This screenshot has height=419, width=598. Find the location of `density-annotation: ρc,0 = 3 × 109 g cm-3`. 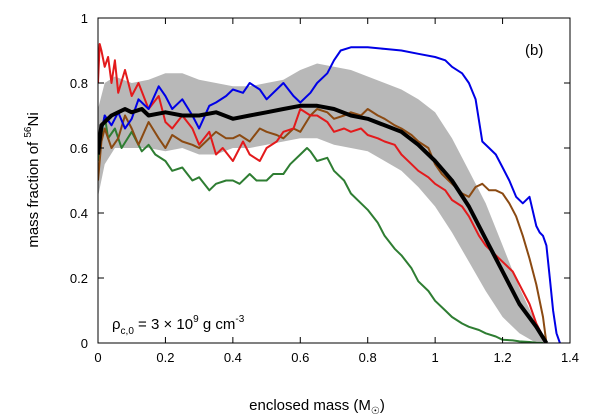

density-annotation: ρc,0 = 3 × 109 g cm-3 is located at coordinates (178, 325).